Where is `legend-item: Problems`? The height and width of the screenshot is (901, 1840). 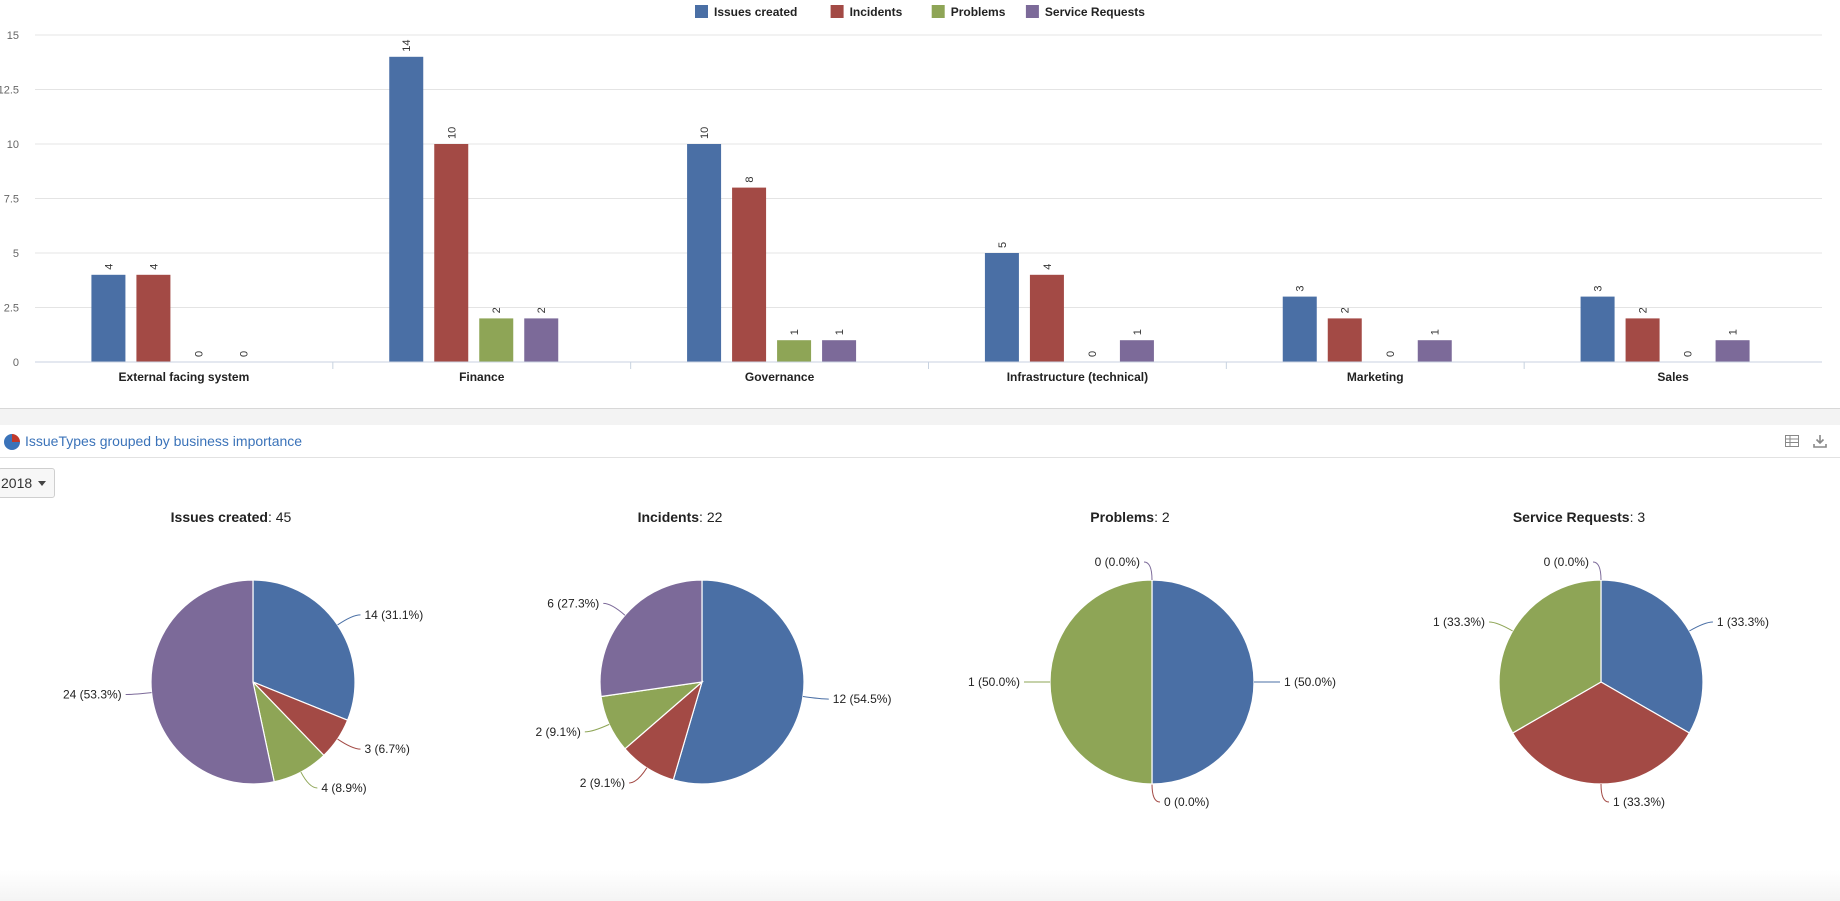 legend-item: Problems is located at coordinates (968, 12).